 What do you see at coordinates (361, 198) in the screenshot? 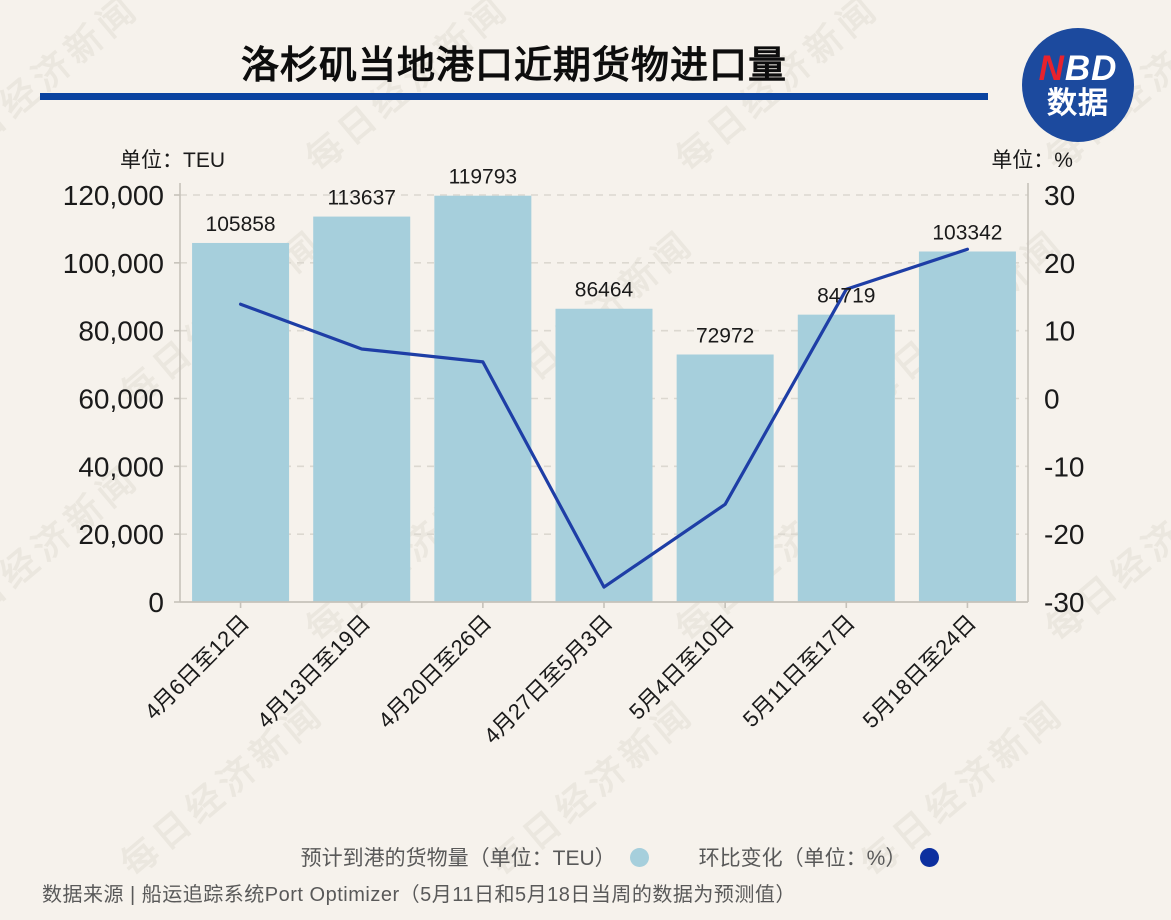
I see `bar-value-label: 113637` at bounding box center [361, 198].